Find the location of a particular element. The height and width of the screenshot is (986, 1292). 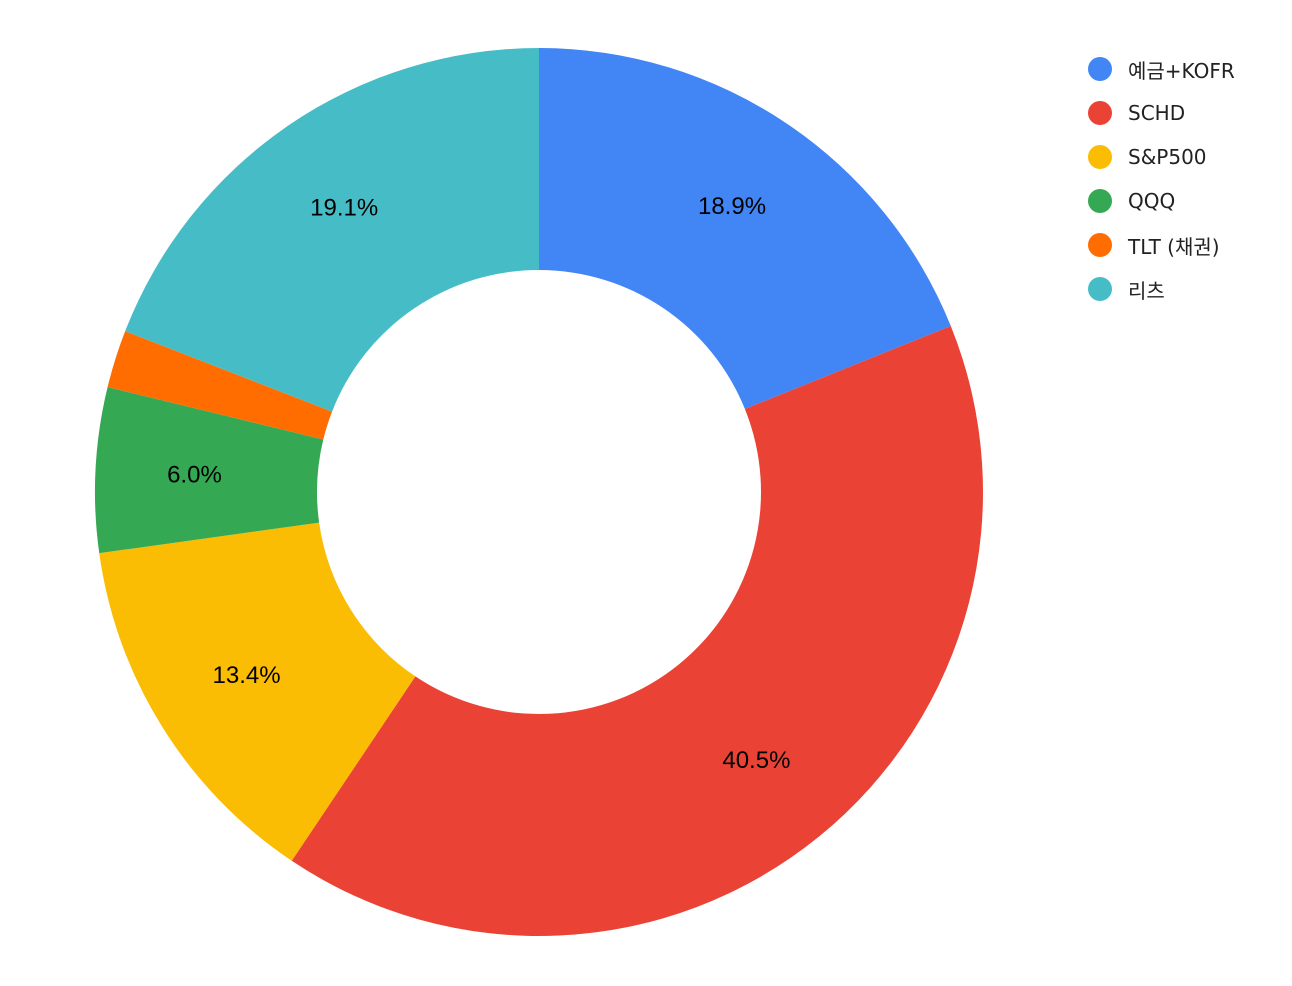

legend-label: 리츠 is located at coordinates (1146, 290).